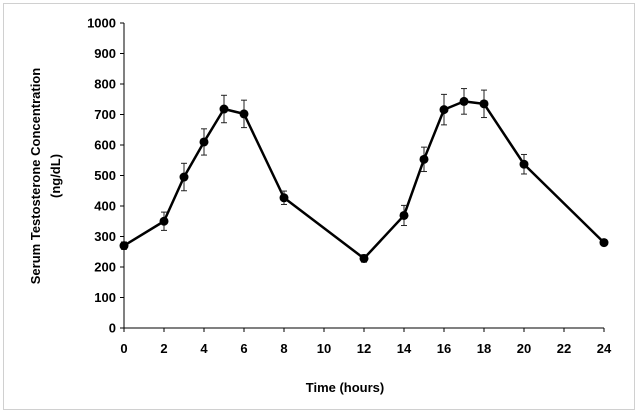 The image size is (639, 415). I want to click on x-tick-label: 24, so click(604, 348).